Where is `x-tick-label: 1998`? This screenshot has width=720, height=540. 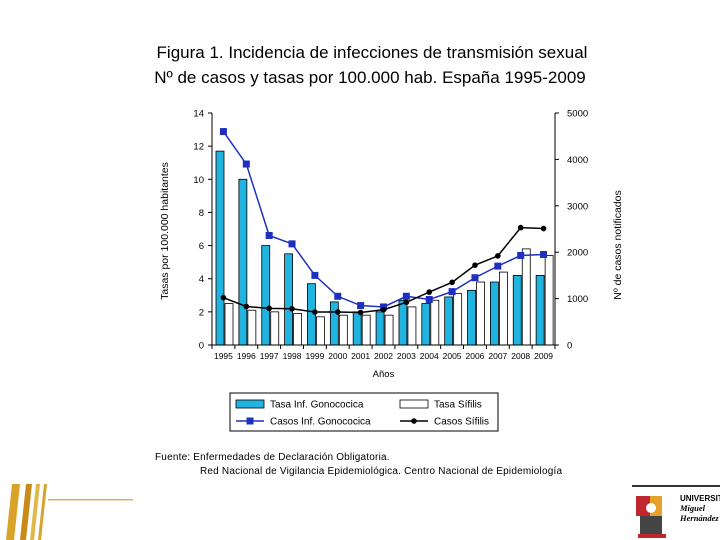 x-tick-label: 1998 is located at coordinates (292, 356).